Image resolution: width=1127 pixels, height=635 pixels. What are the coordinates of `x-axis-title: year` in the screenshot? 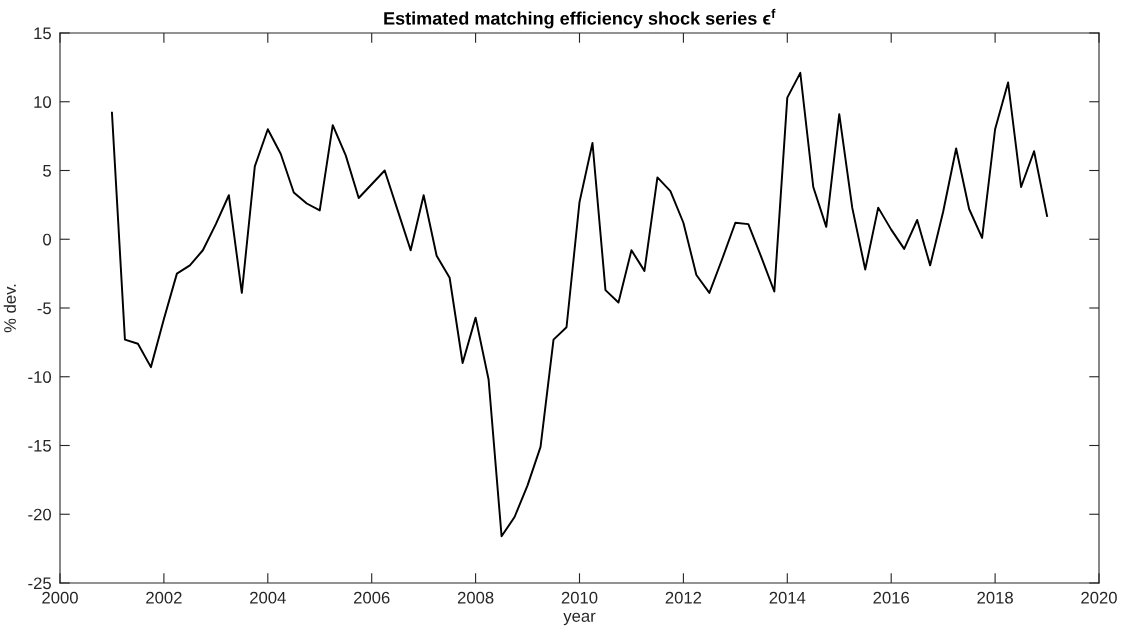 It's located at (579, 619).